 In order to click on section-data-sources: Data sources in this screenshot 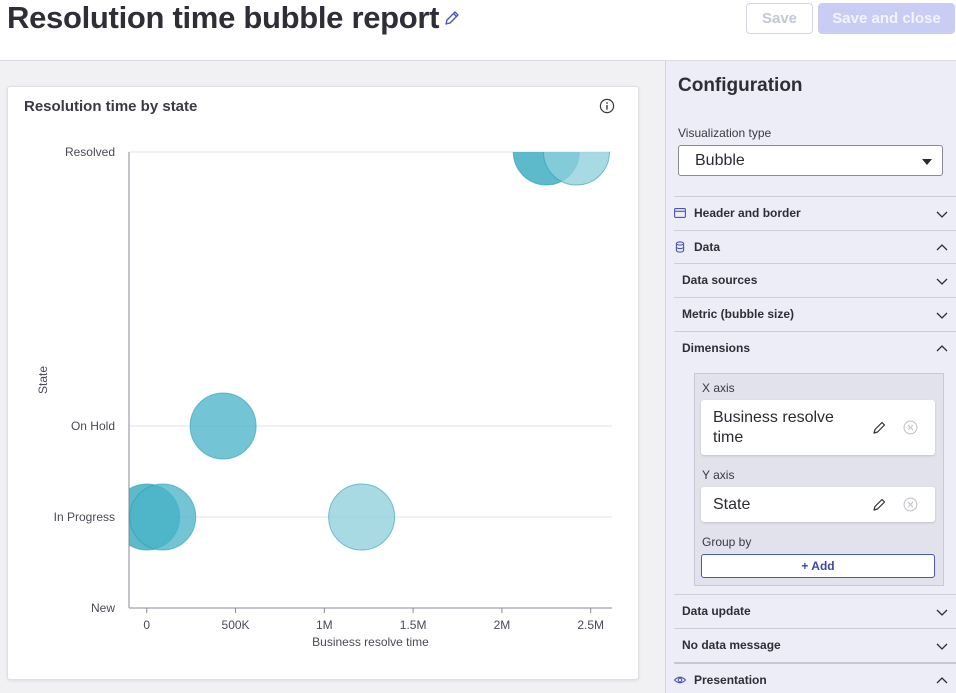, I will do `click(815, 279)`.